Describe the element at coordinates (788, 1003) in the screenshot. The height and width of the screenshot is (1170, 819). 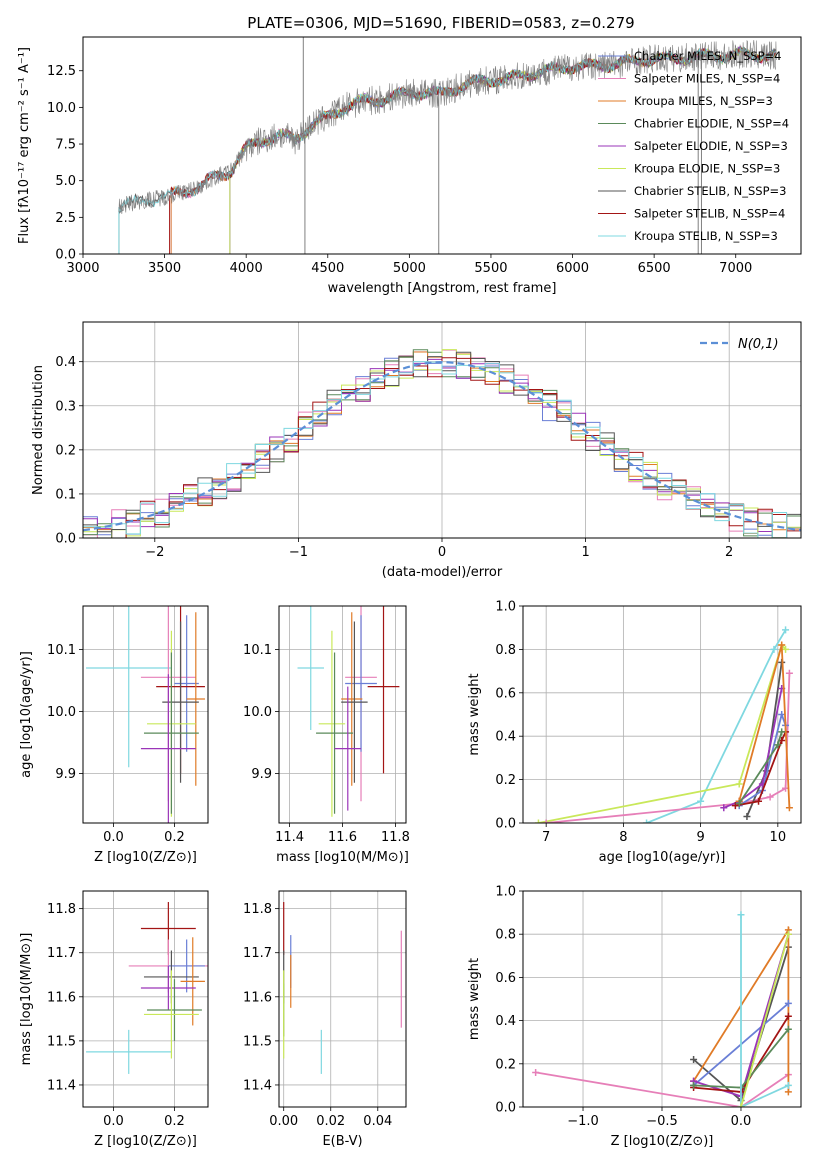
I see `series-marker-chabrier_miles` at that location.